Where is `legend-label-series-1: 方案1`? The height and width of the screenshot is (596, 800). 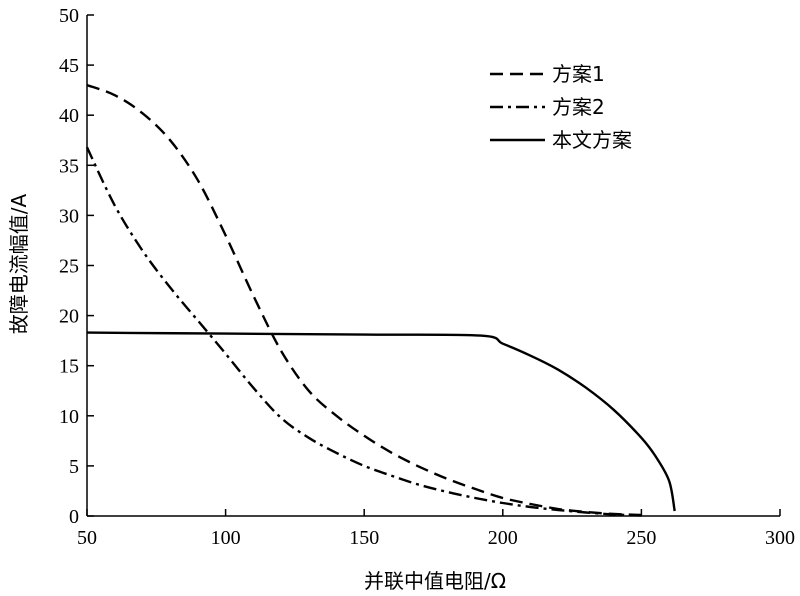
legend-label-series-1: 方案1 is located at coordinates (578, 74).